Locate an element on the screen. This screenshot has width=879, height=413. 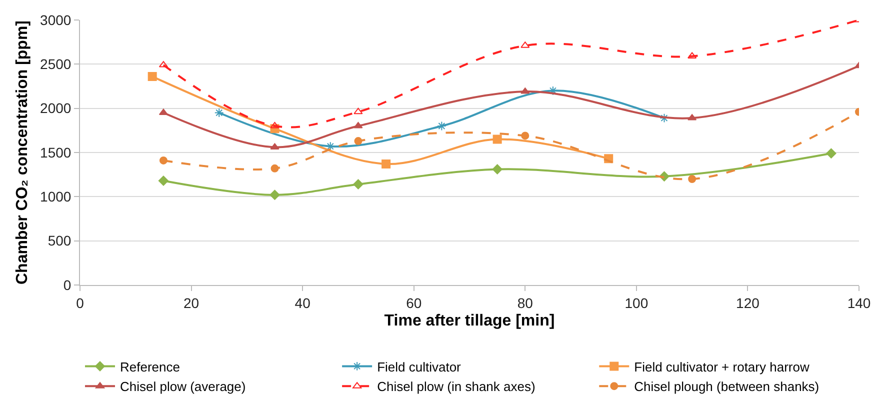
x-tick-label: 140 is located at coordinates (859, 302).